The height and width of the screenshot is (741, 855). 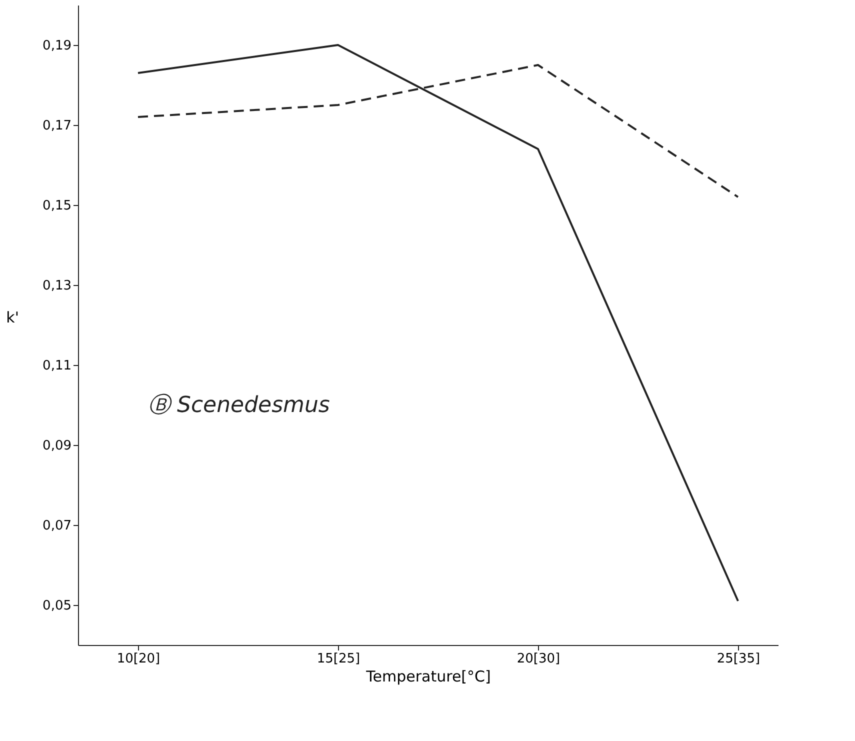 I want to click on y-tick-label: 0,11, so click(x=57, y=366).